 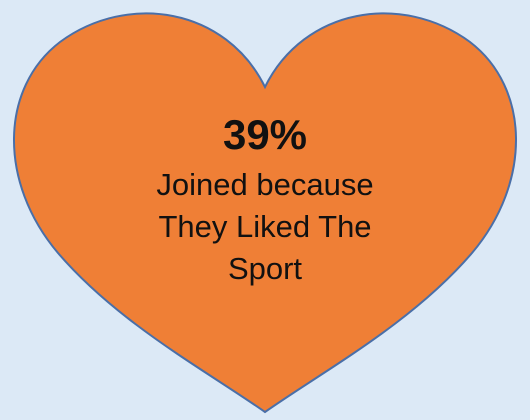 What do you see at coordinates (265, 268) in the screenshot?
I see `caption-line-3: Sport` at bounding box center [265, 268].